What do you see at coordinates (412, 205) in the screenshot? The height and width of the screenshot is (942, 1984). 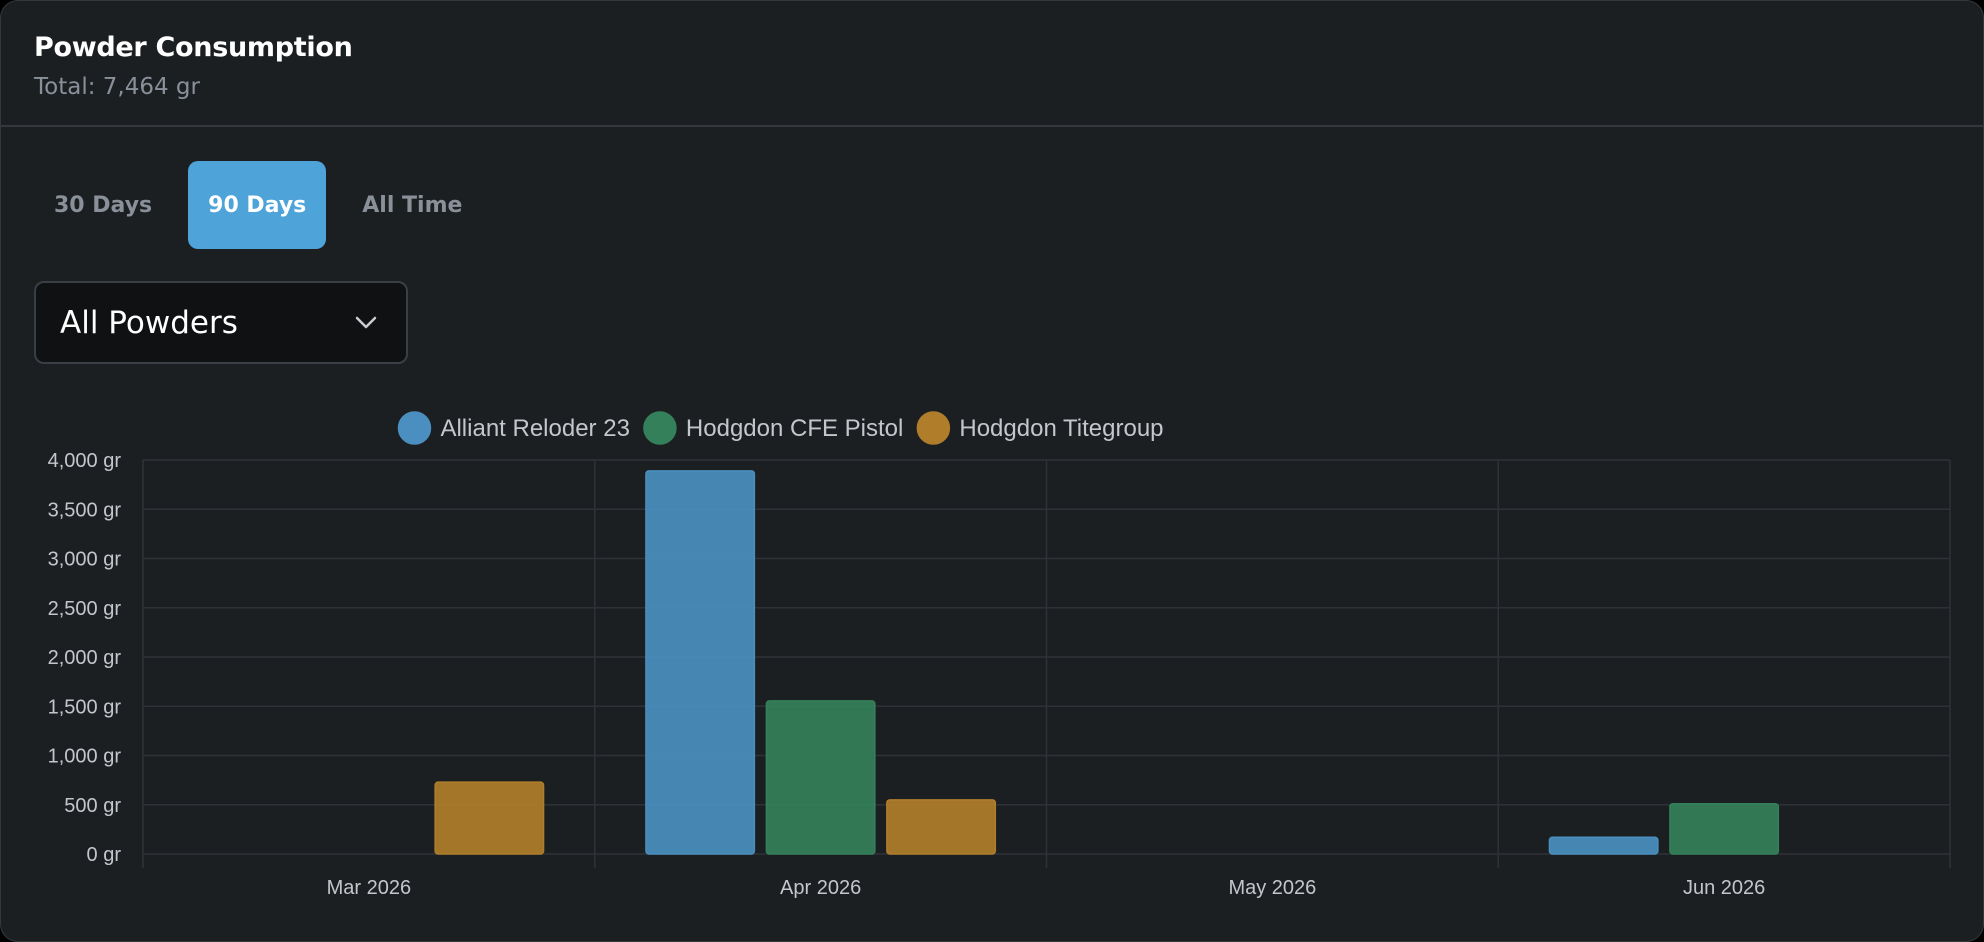 I see `tab-all-time: All Time` at bounding box center [412, 205].